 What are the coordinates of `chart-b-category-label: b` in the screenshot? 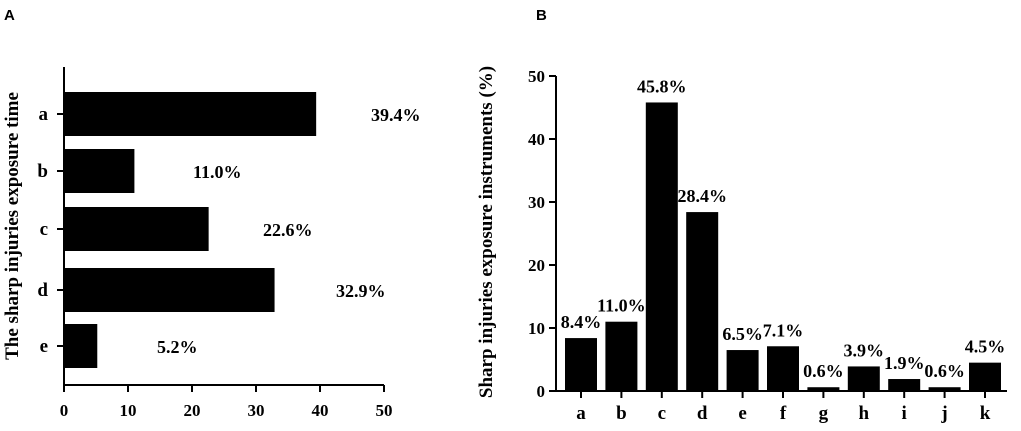 It's located at (621, 413).